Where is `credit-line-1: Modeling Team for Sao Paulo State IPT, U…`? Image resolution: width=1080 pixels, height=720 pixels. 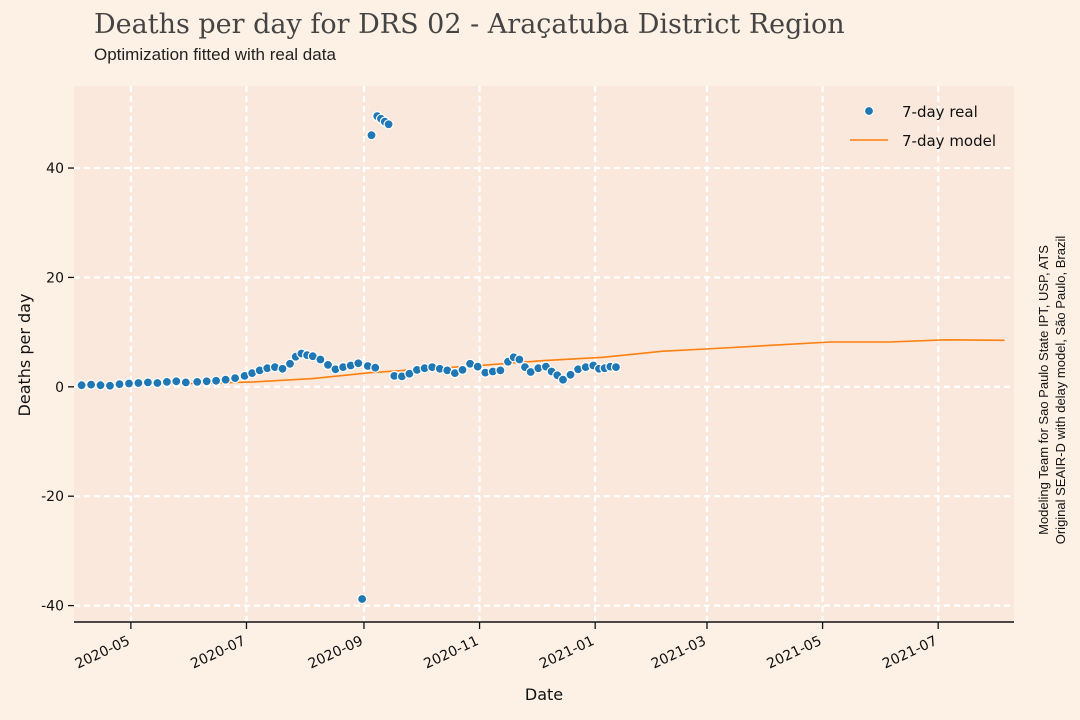 credit-line-1: Modeling Team for Sao Paulo State IPT, U… is located at coordinates (1043, 390).